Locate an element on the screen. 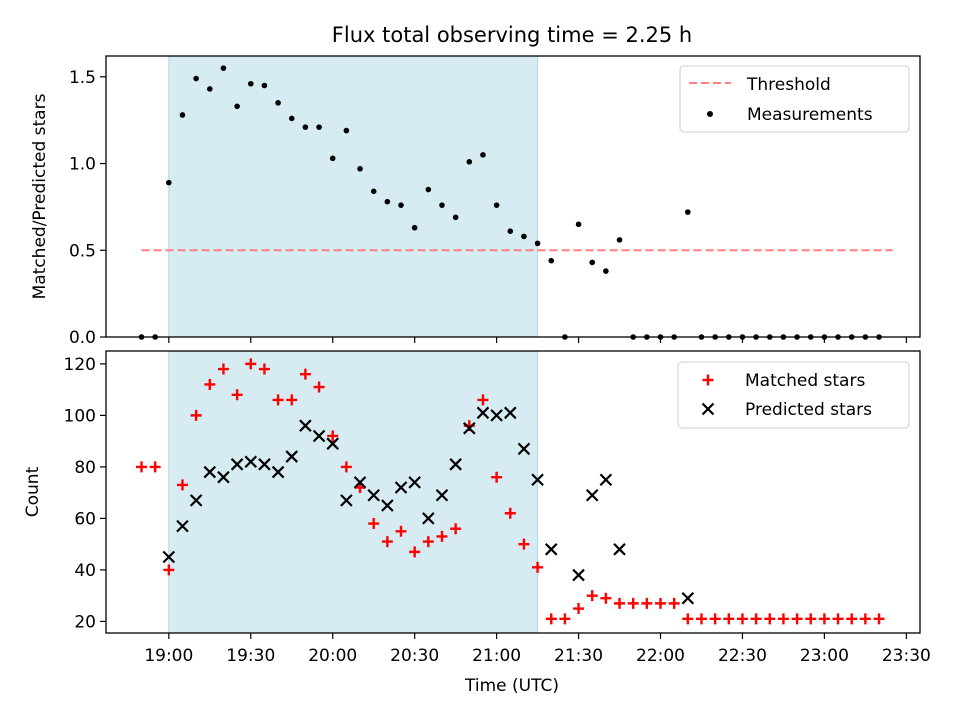 This screenshot has height=720, width=960. ratio-legend: Threshold Measurements is located at coordinates (794, 99).